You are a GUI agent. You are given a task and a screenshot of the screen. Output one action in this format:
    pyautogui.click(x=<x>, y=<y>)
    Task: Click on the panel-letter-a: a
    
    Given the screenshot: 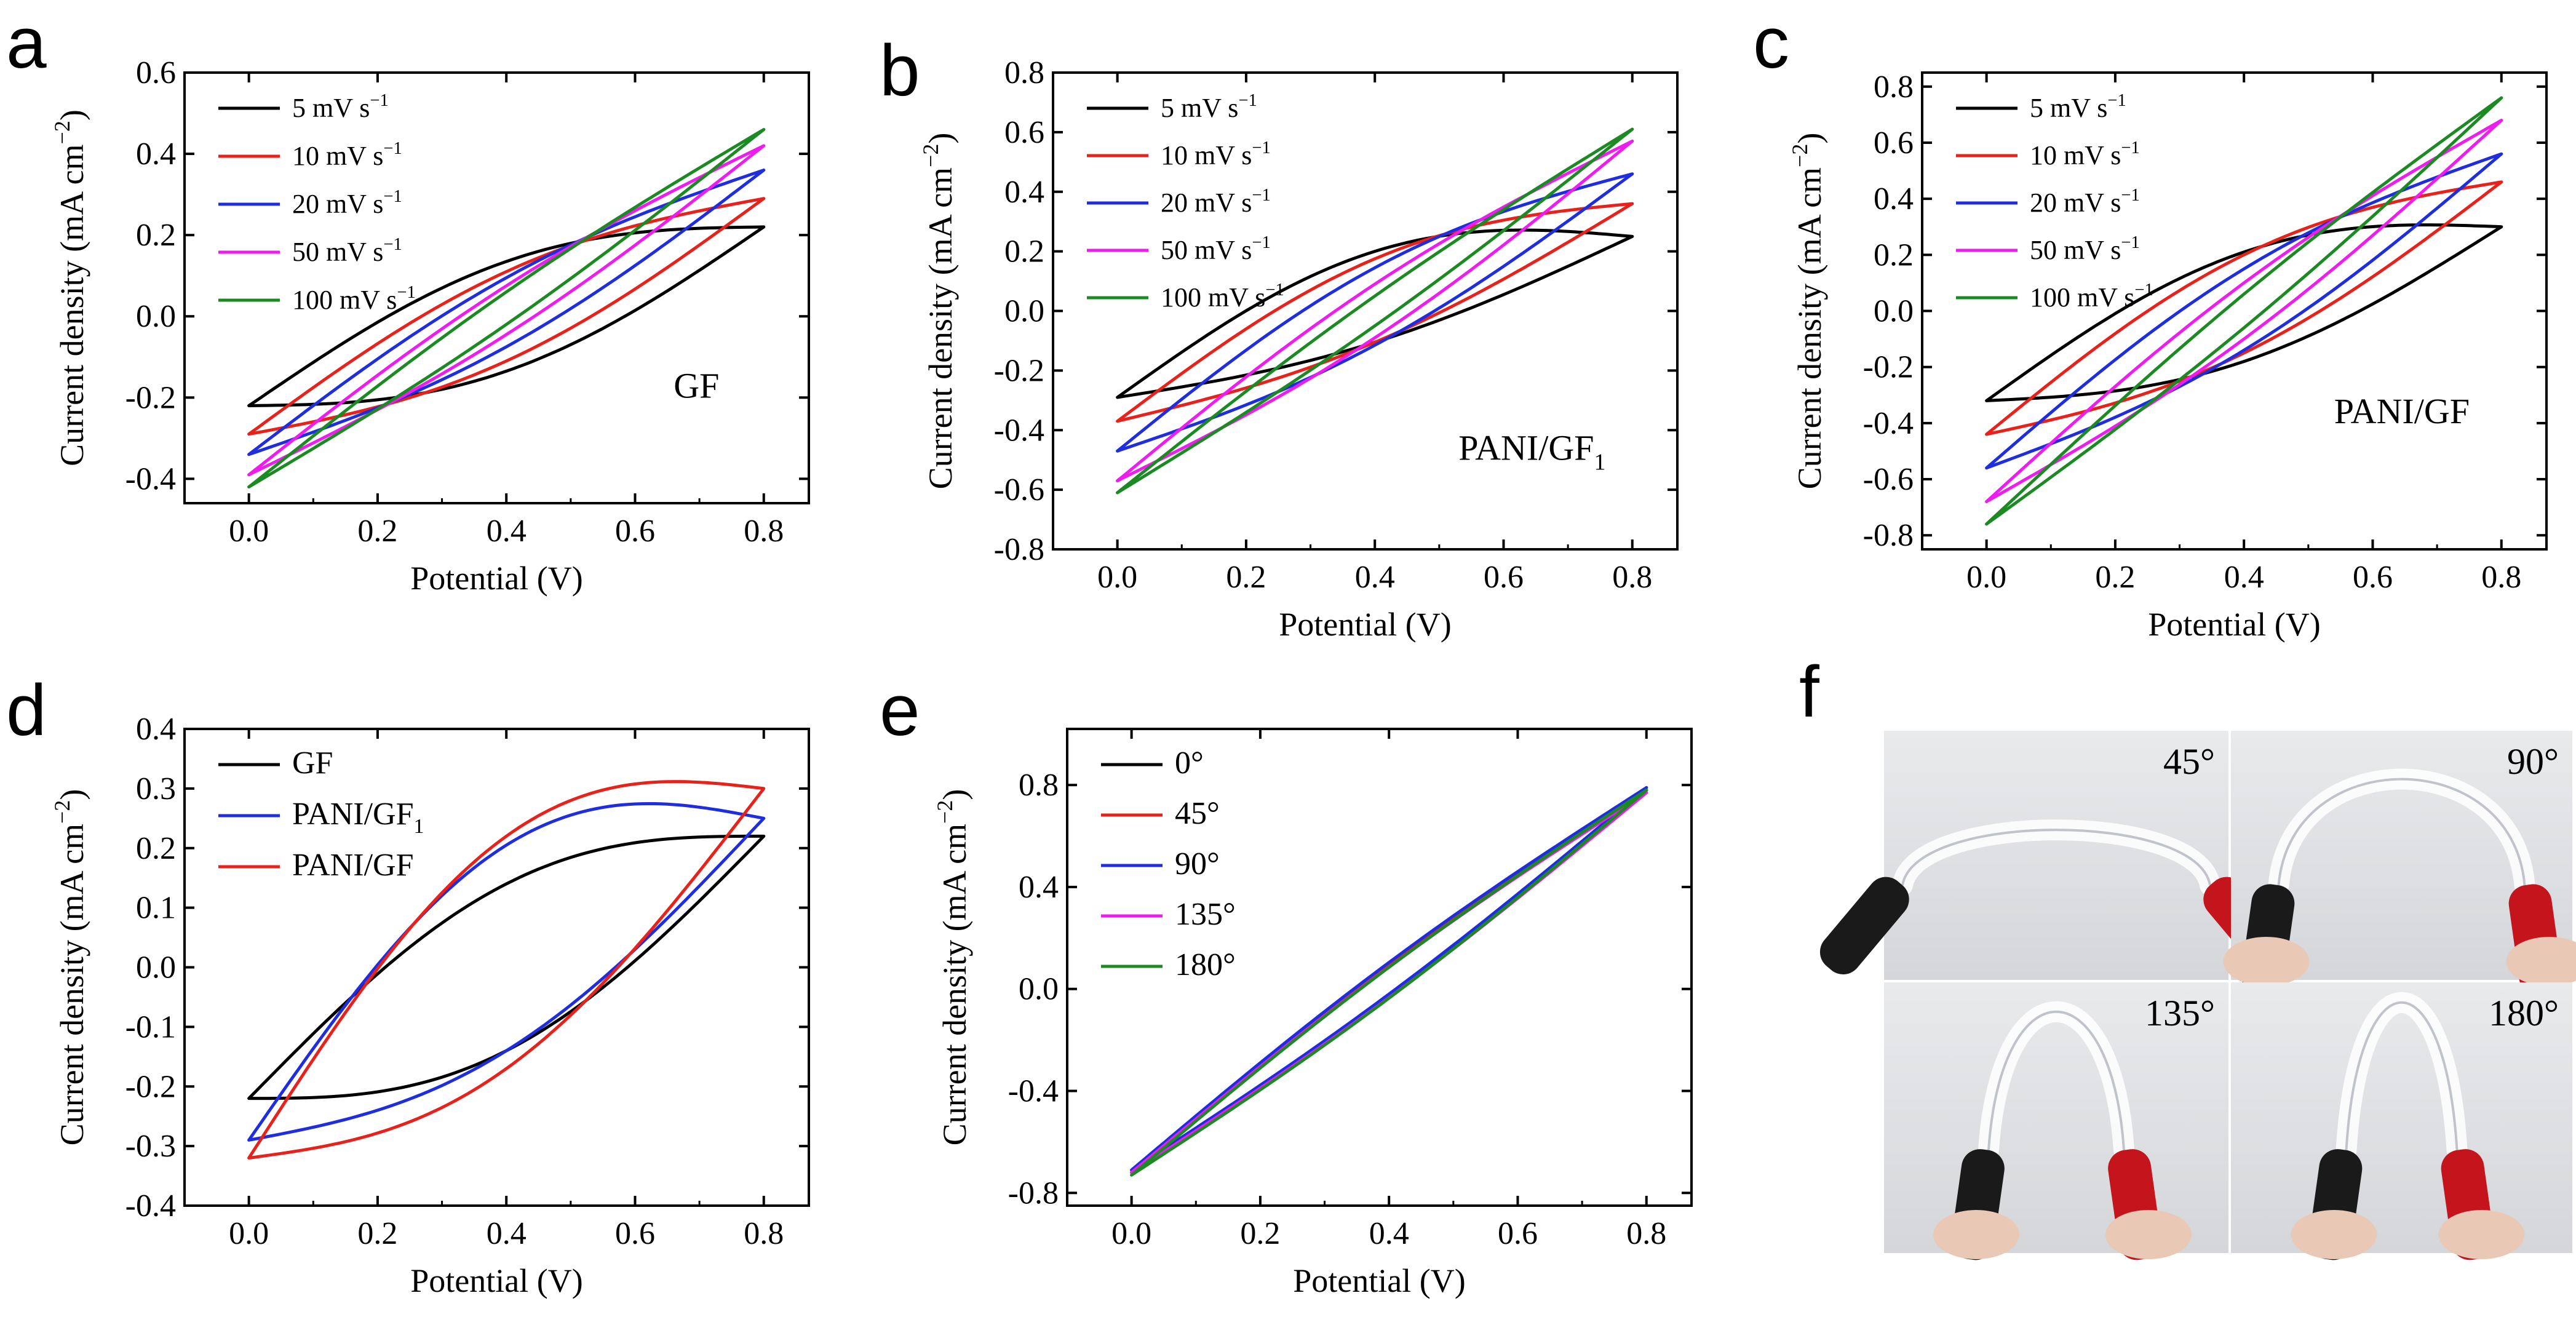 What is the action you would take?
    pyautogui.click(x=26, y=43)
    